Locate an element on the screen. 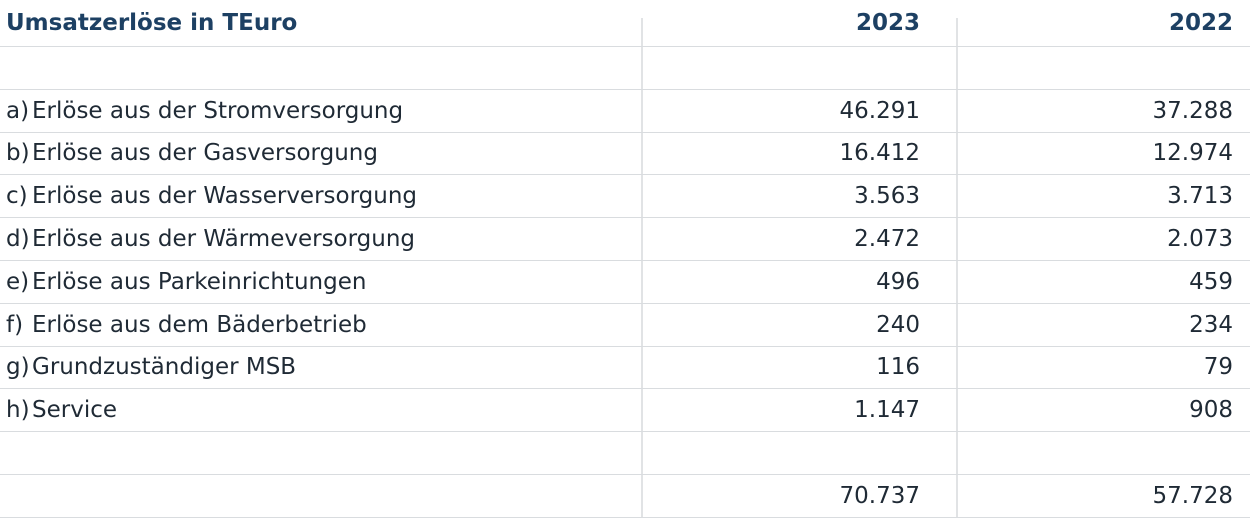  total-label is located at coordinates (323, 496).